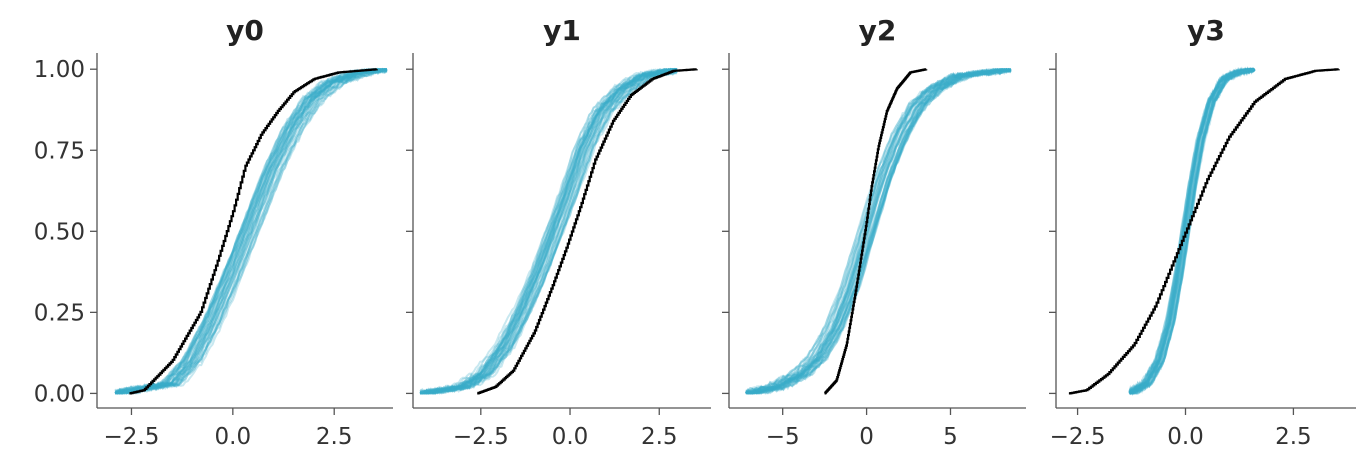 This screenshot has width=1367, height=467. What do you see at coordinates (245, 30) in the screenshot?
I see `panel-title: y0` at bounding box center [245, 30].